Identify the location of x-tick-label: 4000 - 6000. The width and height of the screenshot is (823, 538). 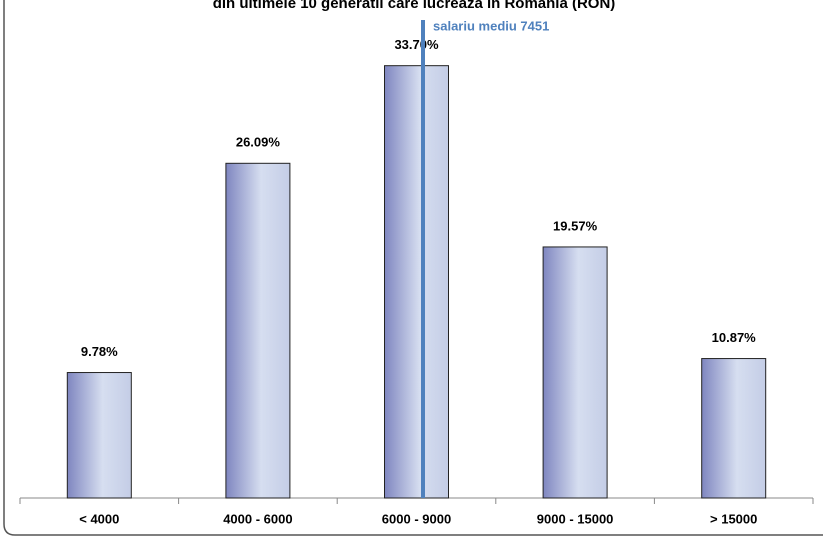
(257, 518).